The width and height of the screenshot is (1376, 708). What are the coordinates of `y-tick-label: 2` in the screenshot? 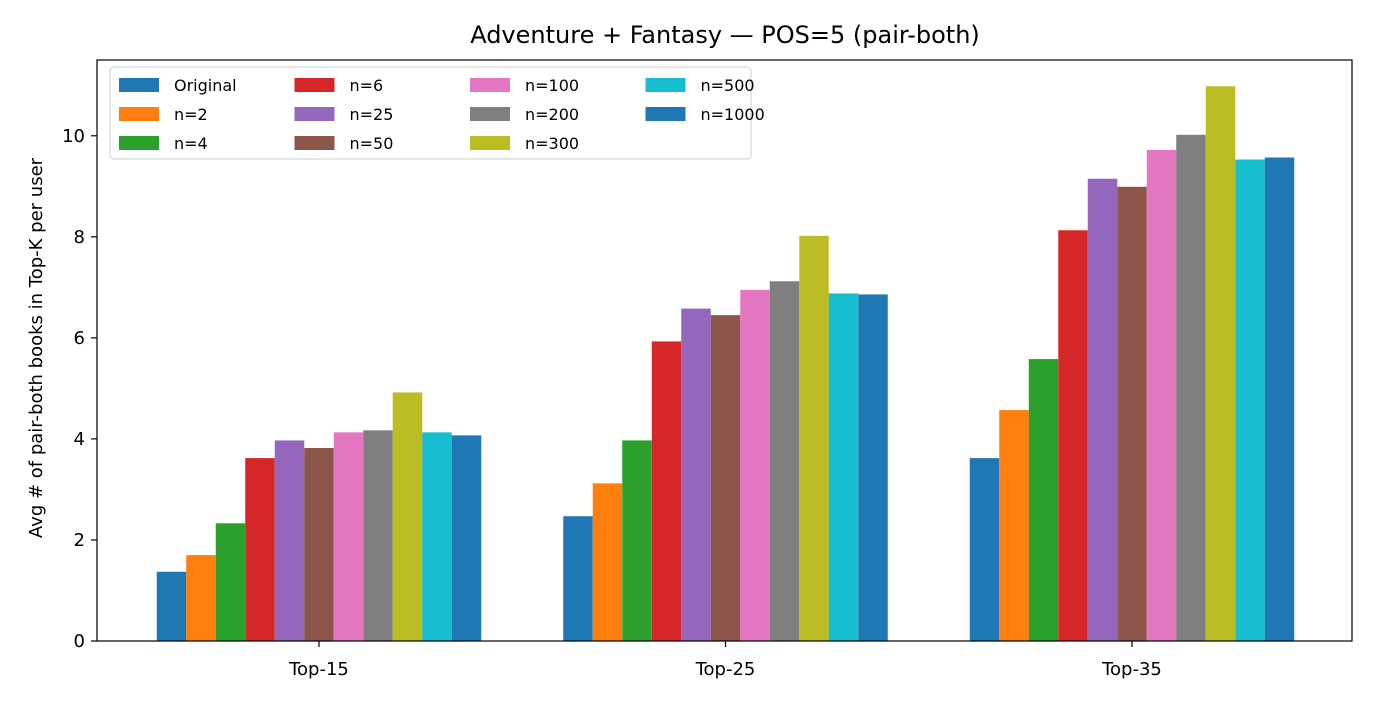 It's located at (79, 540).